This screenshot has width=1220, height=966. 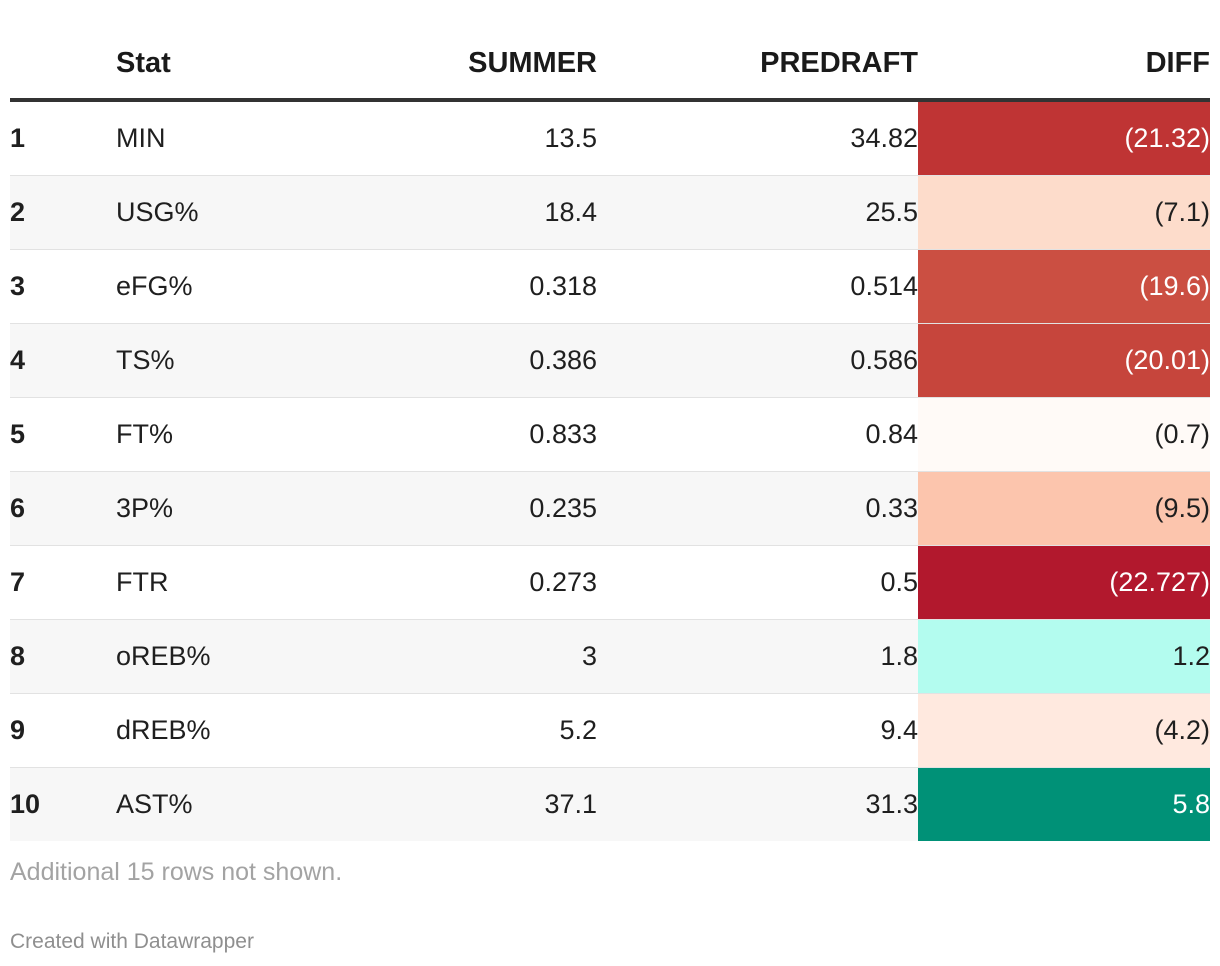 I want to click on table-row: 4 TS% 0.386 0.586 (20.01), so click(x=610, y=360).